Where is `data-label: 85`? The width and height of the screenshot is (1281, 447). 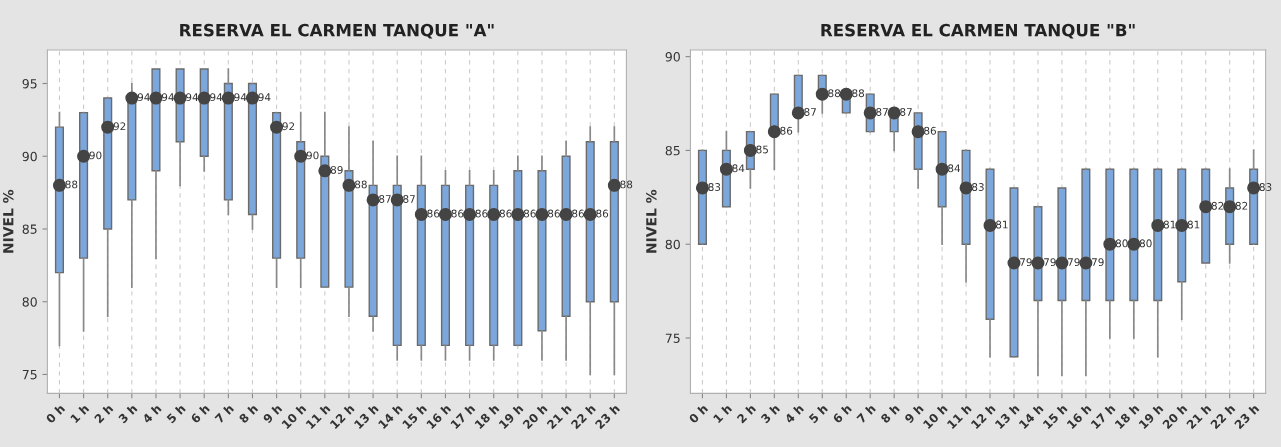
data-label: 85 is located at coordinates (762, 149).